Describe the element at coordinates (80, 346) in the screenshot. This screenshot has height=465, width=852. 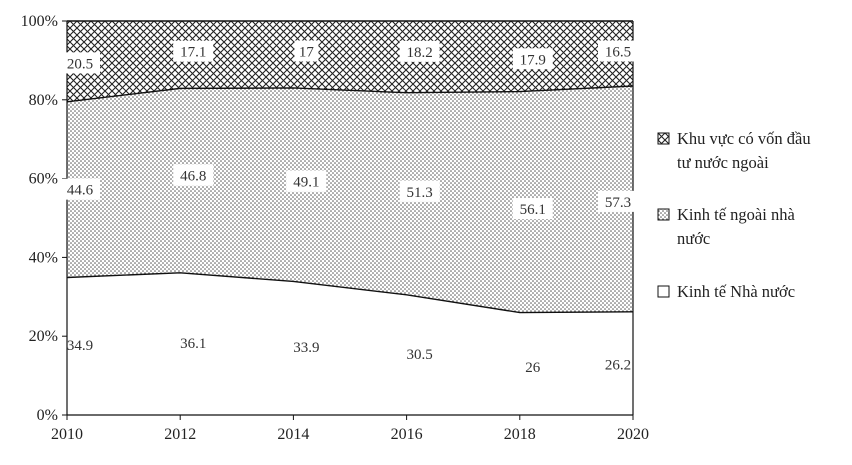
I see `data-label: 34.9` at that location.